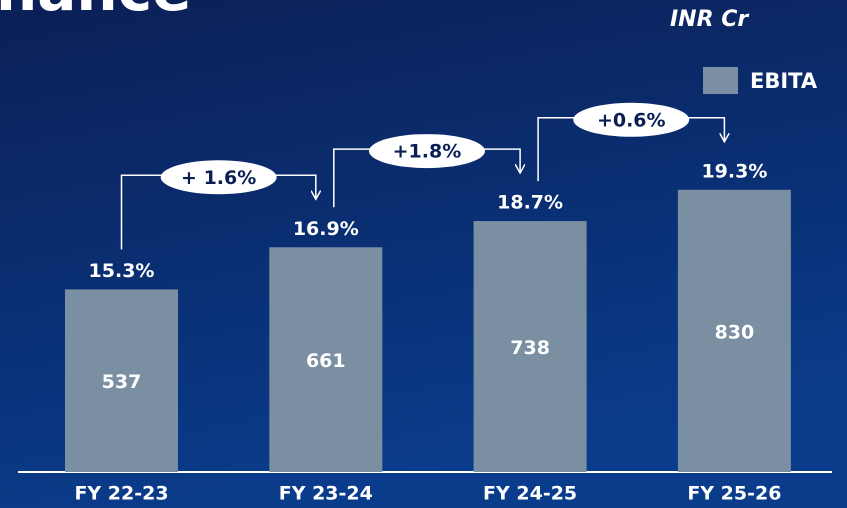 This screenshot has height=508, width=847. Describe the element at coordinates (530, 494) in the screenshot. I see `x-tick-label: FY 24-25` at that location.